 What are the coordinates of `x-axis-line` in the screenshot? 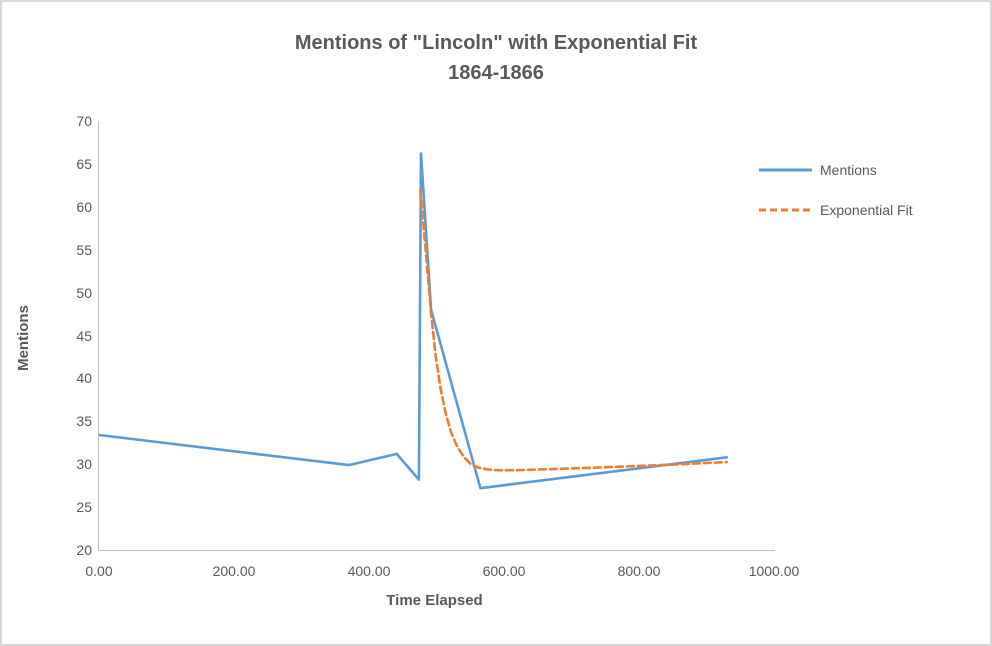 It's located at (436, 550).